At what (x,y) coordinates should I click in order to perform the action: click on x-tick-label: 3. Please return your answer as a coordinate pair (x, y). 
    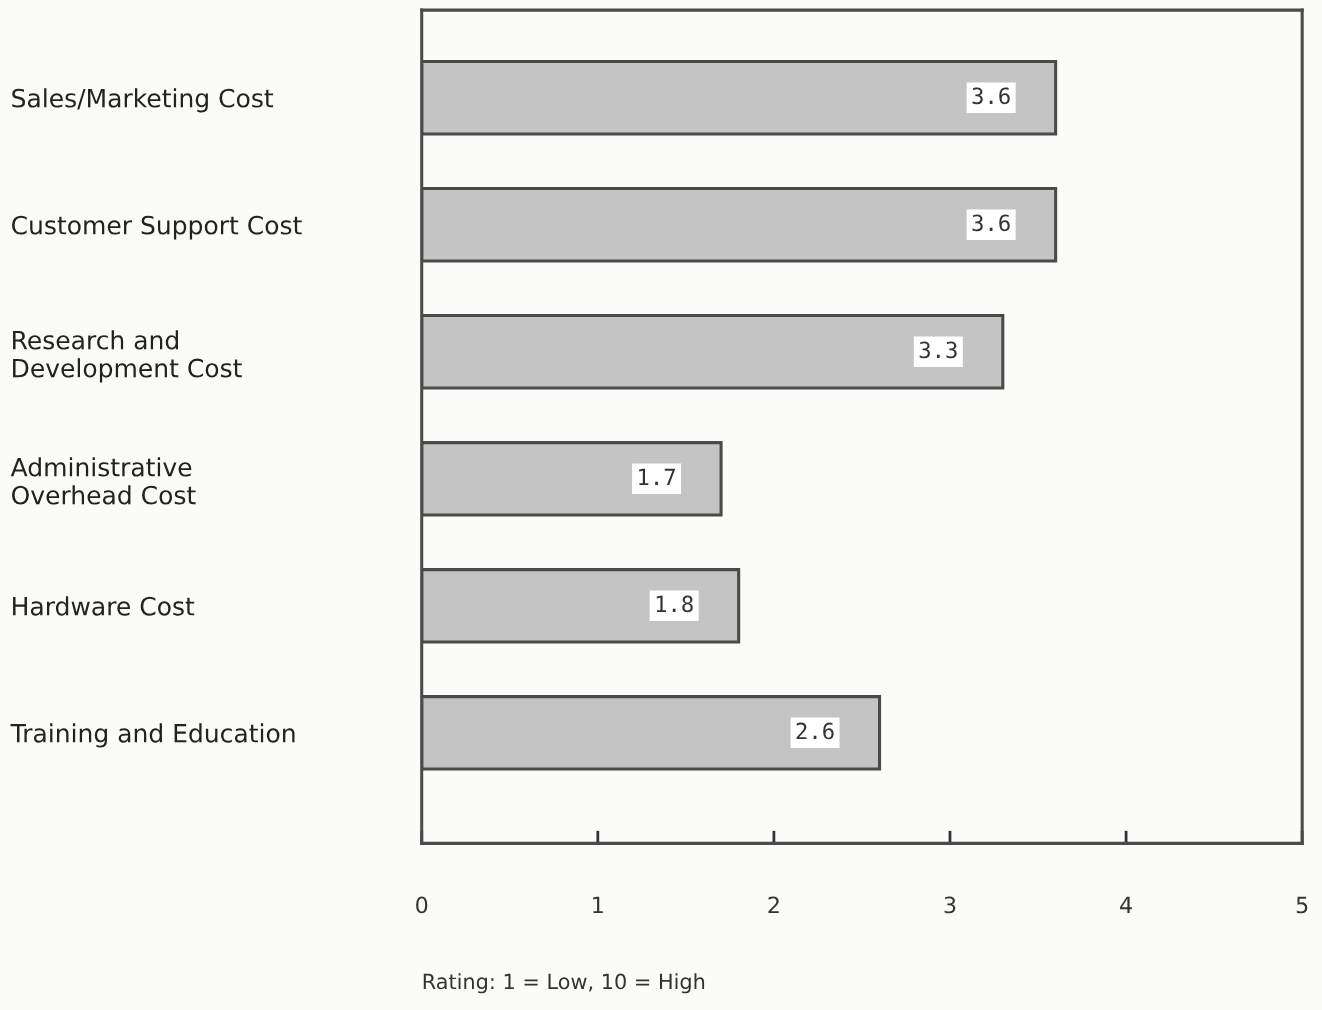
    Looking at the image, I should click on (950, 905).